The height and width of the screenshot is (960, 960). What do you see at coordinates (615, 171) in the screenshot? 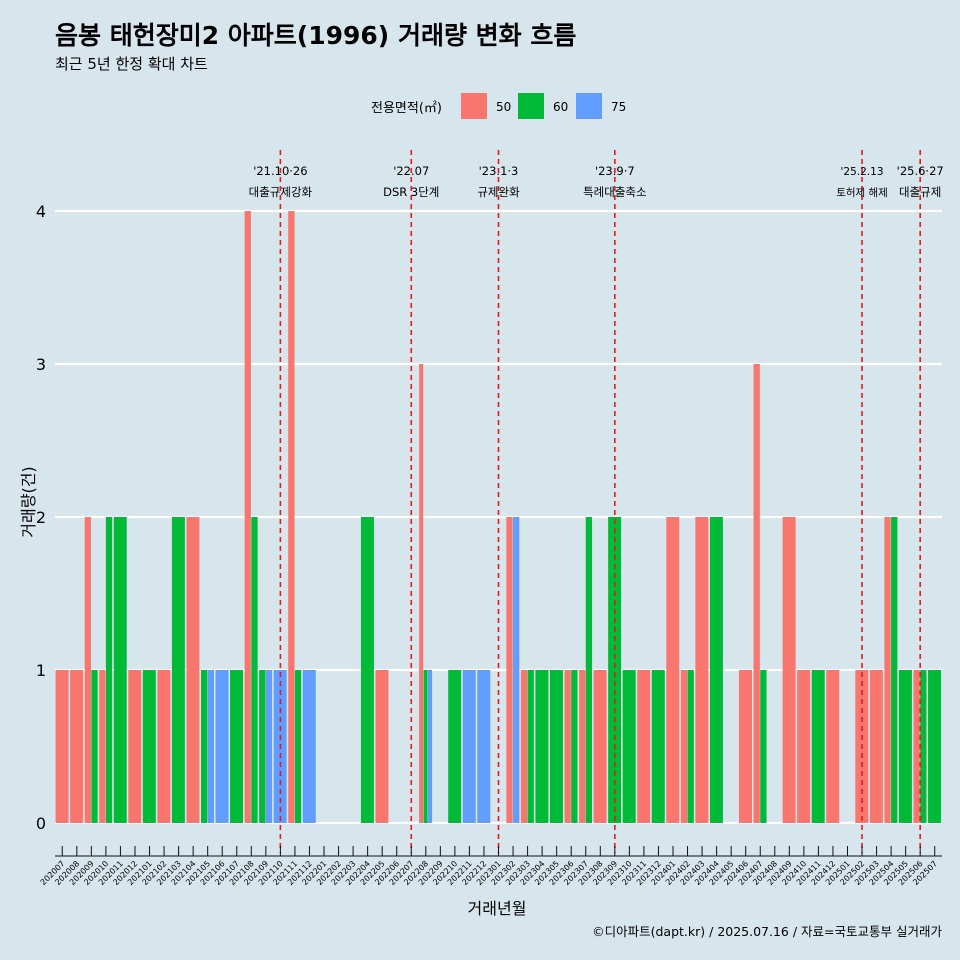
I see `event-date-202309: '23.9·7` at bounding box center [615, 171].